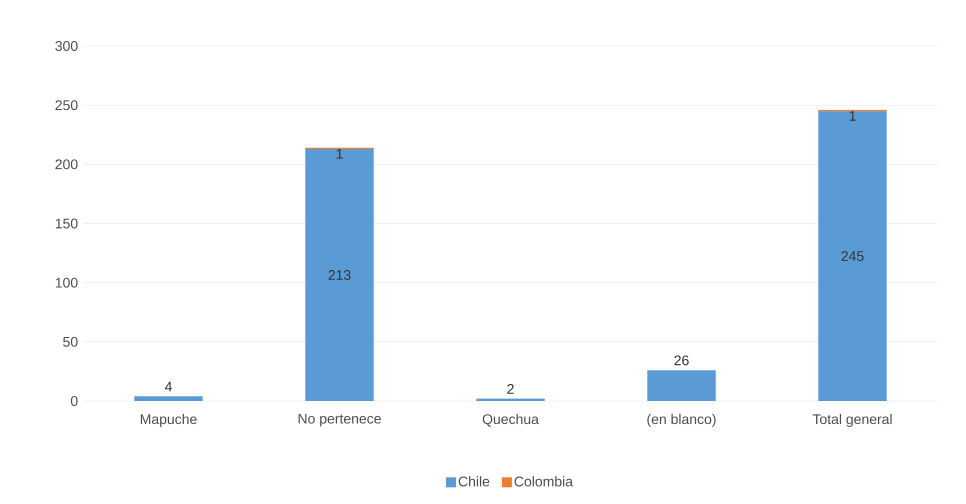  Describe the element at coordinates (681, 360) in the screenshot. I see `data-label: 26` at that location.